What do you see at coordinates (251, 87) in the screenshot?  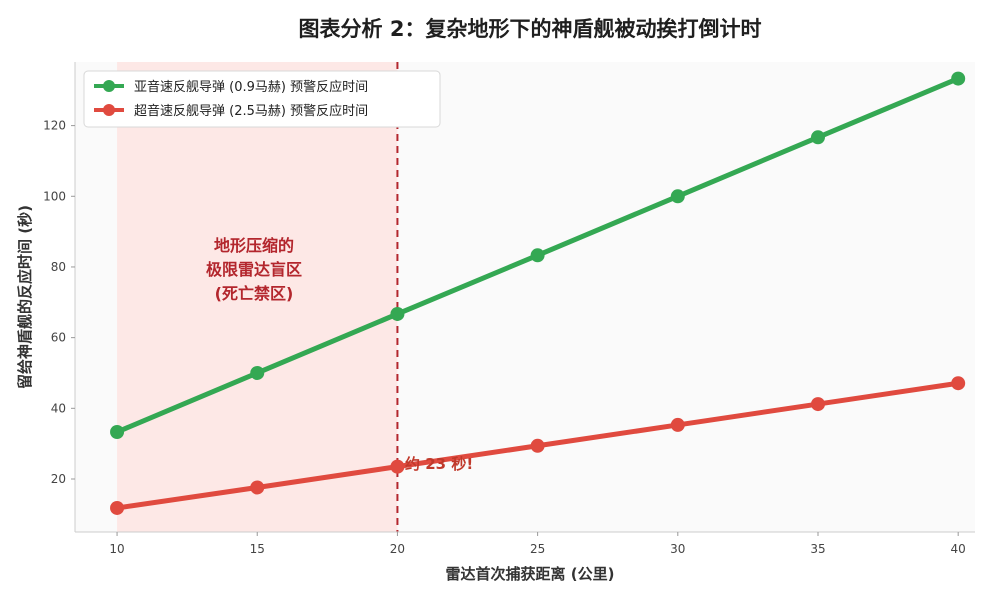 I see `legend-label-subsonic: 亚音速反舰导弹 (0.9马赫) 预警反应时间` at bounding box center [251, 87].